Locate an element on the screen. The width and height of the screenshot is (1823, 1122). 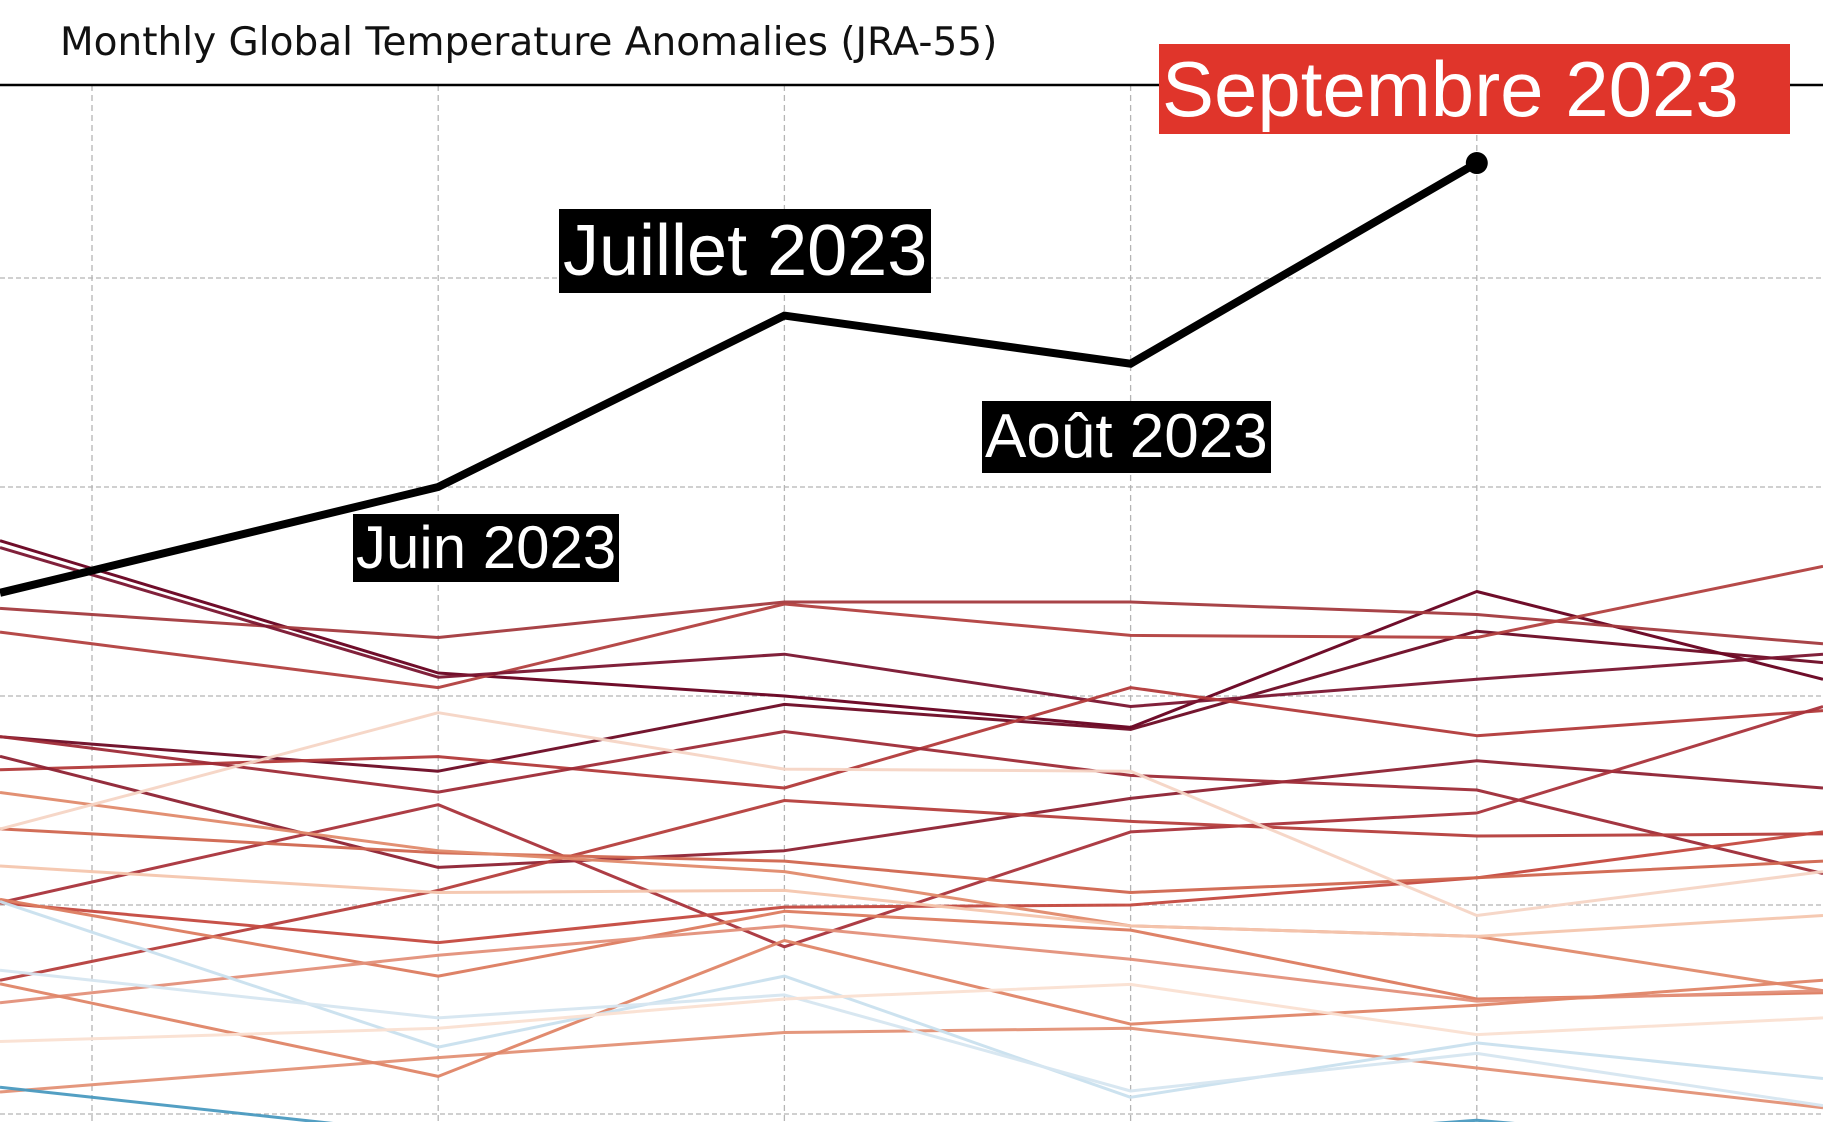
annotation-july-2023: Juillet 2023 is located at coordinates (745, 251).